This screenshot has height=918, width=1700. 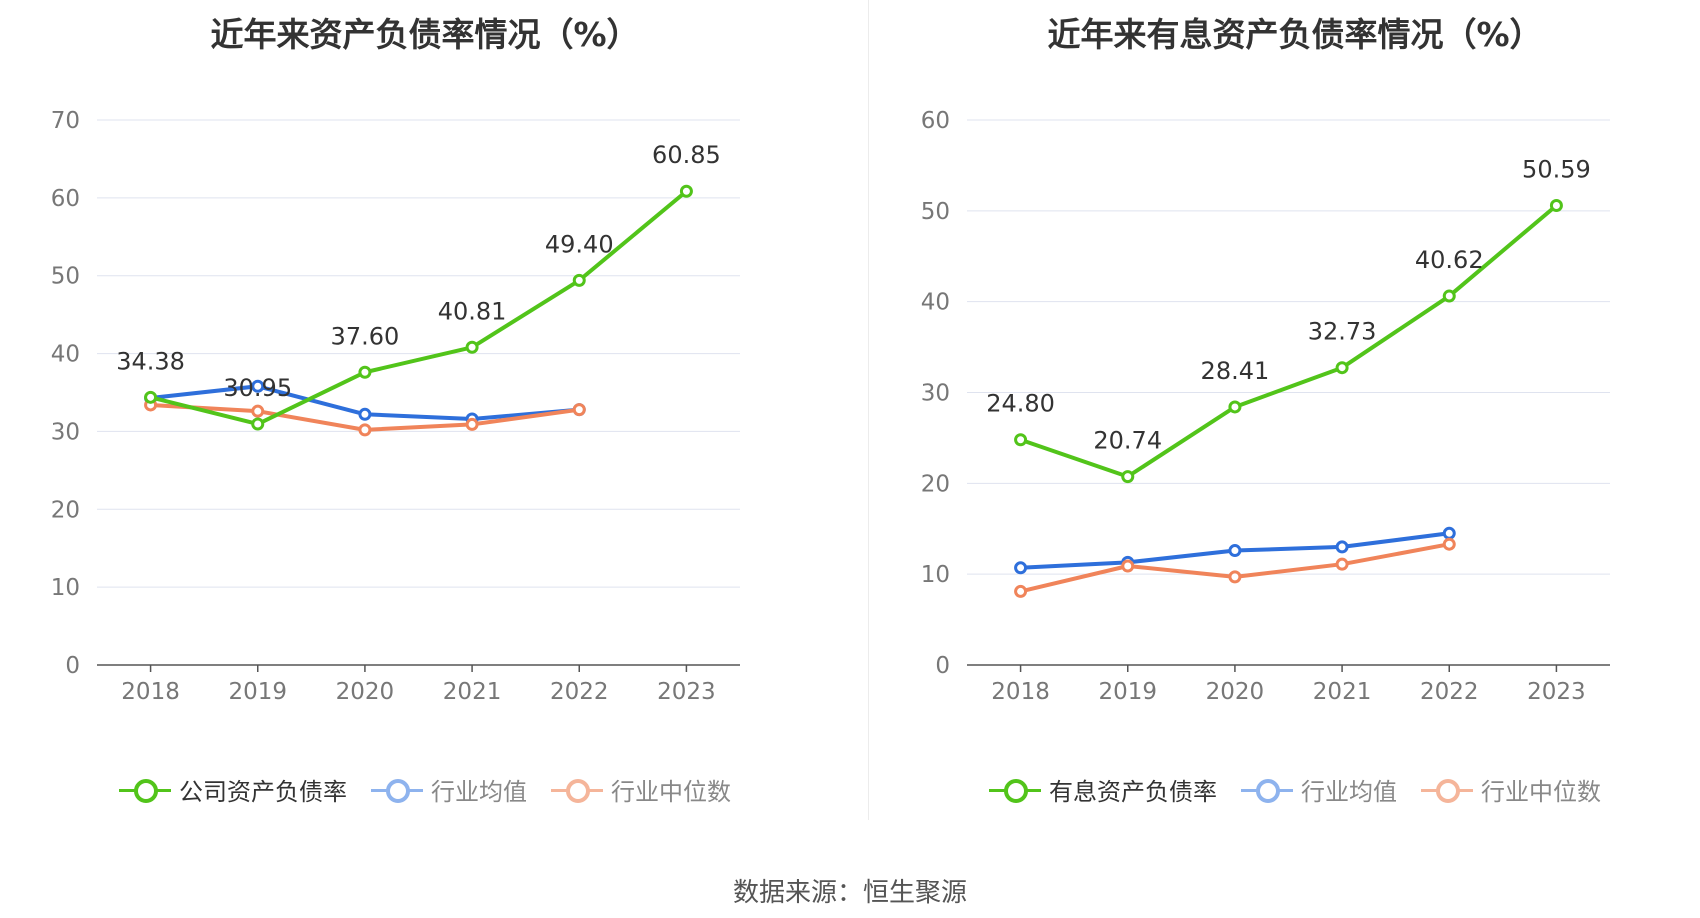 What do you see at coordinates (425, 34) in the screenshot?
I see `chart-title: 近年来资产负债率情况（%）` at bounding box center [425, 34].